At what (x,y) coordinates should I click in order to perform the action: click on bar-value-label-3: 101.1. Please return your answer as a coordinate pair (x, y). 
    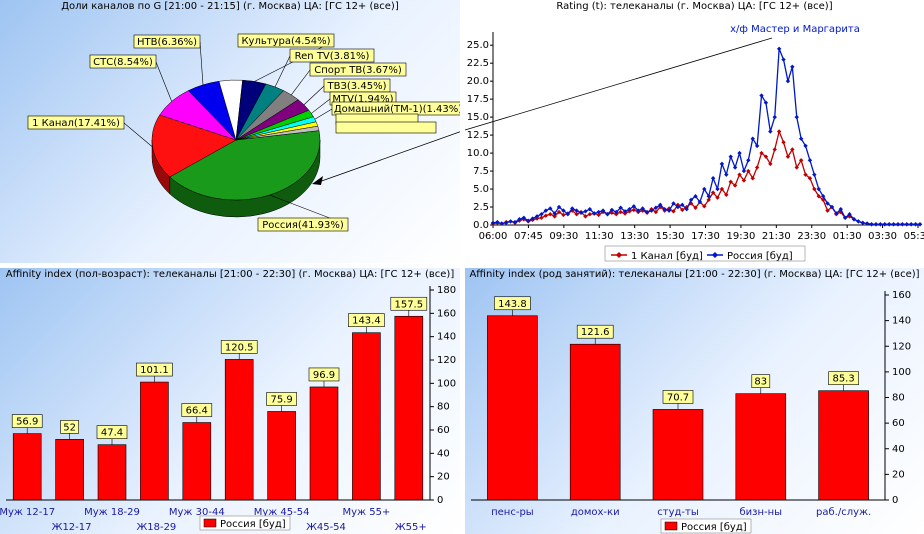
    Looking at the image, I should click on (154, 370).